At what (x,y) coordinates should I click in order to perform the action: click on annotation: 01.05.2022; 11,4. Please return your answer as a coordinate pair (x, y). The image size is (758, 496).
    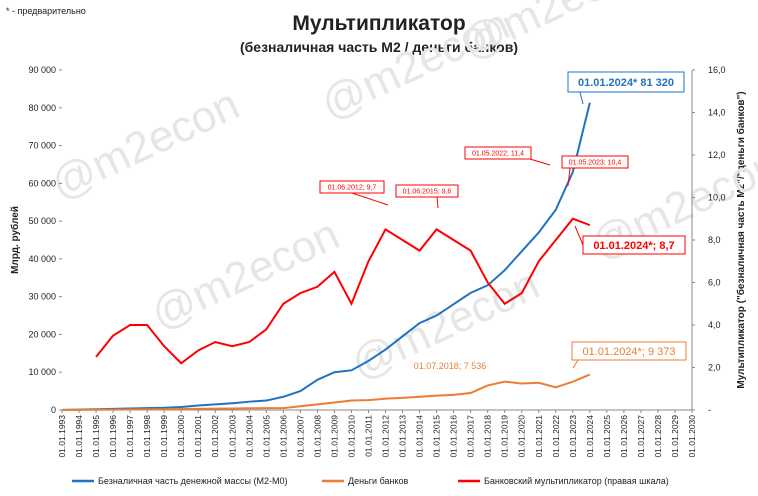
    Looking at the image, I should click on (498, 154).